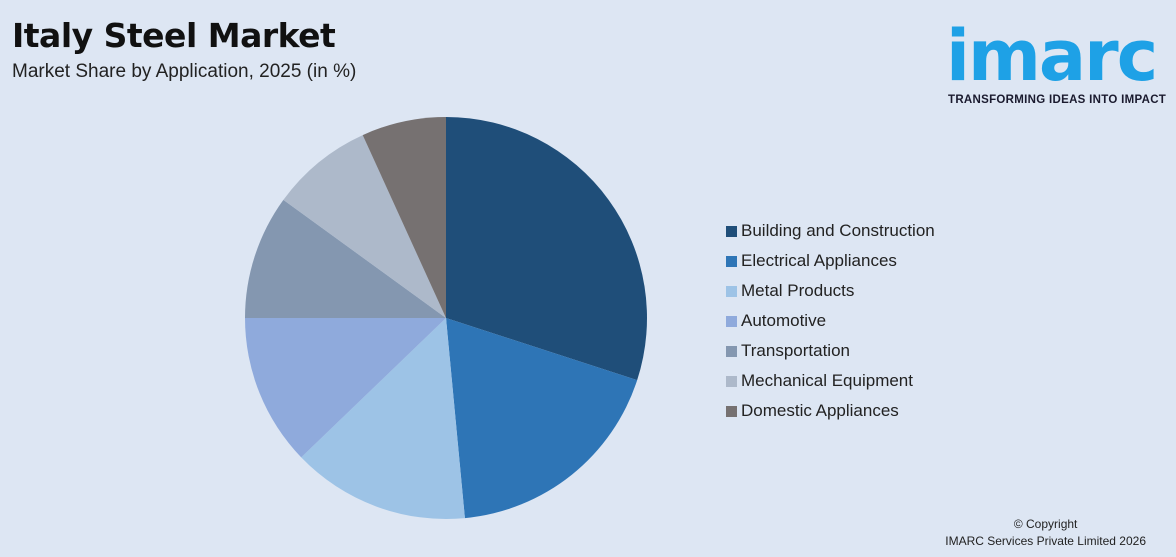  I want to click on legend-item: Transportation, so click(830, 351).